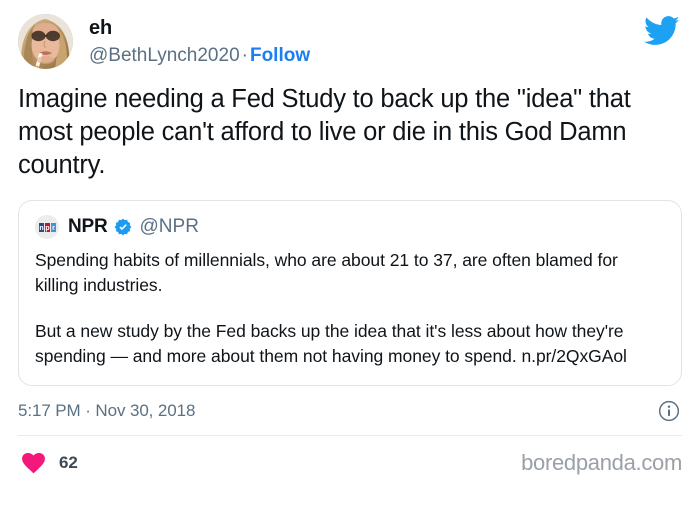 This screenshot has height=520, width=700. I want to click on user-handle: @BethLynch2020, so click(164, 55).